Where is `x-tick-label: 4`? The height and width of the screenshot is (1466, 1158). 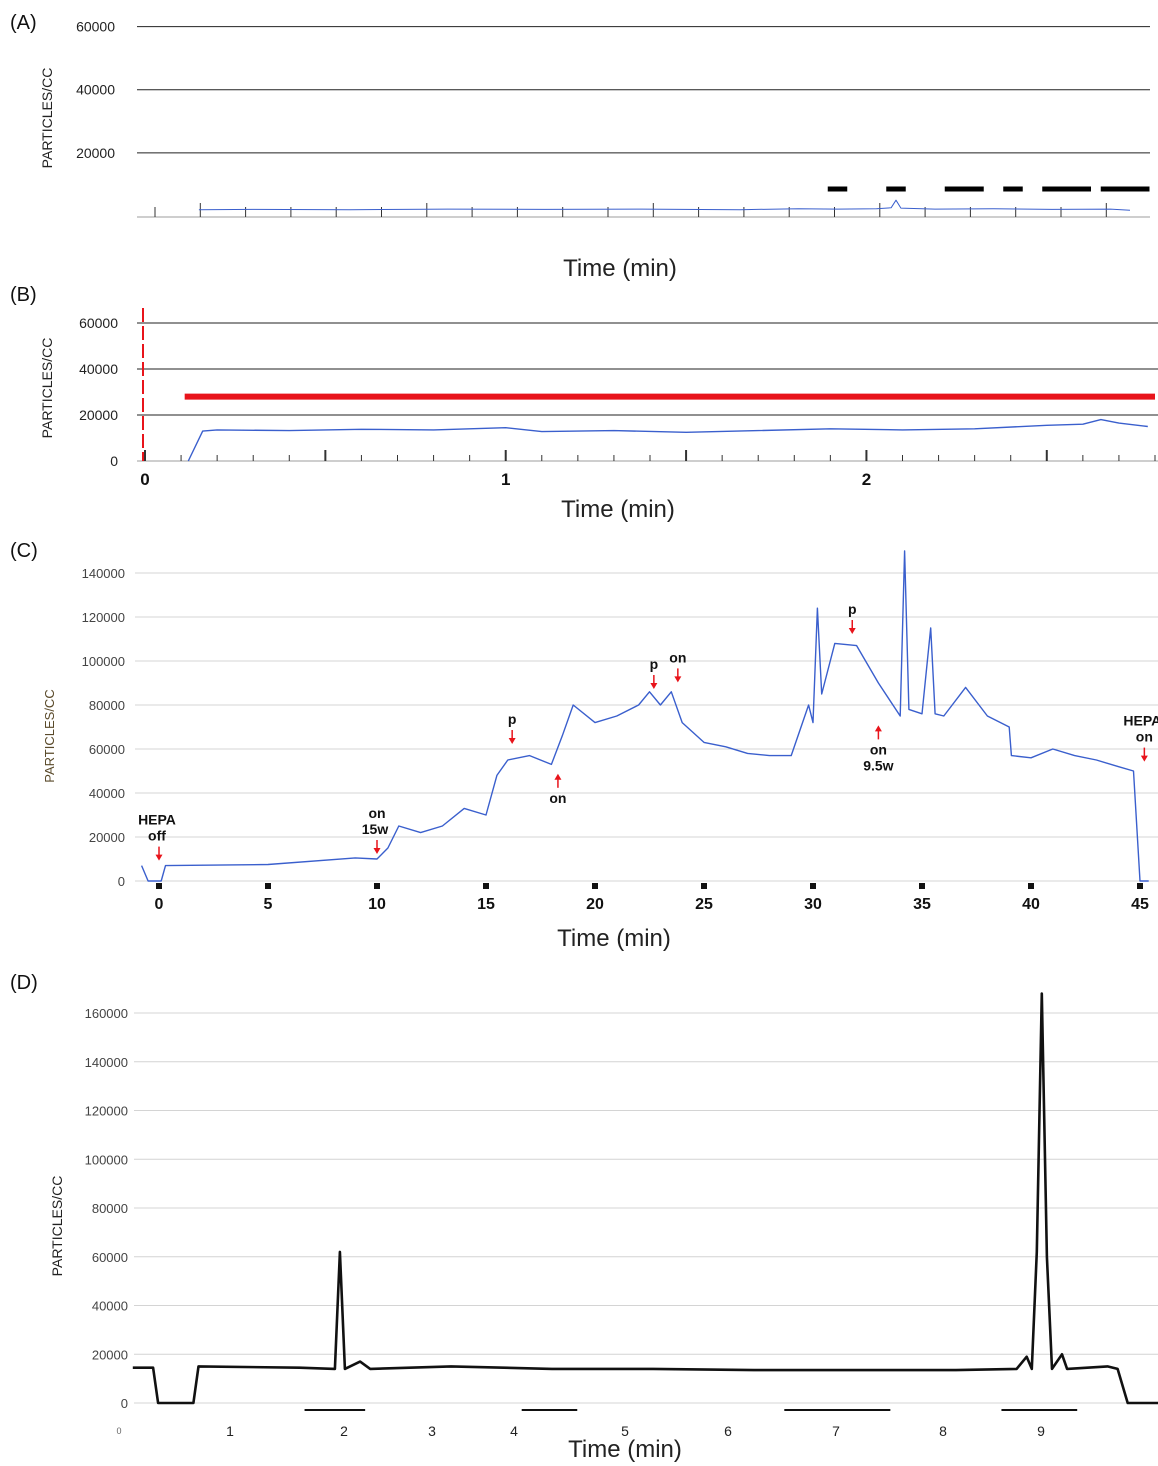
x-tick-label: 4 is located at coordinates (514, 1431).